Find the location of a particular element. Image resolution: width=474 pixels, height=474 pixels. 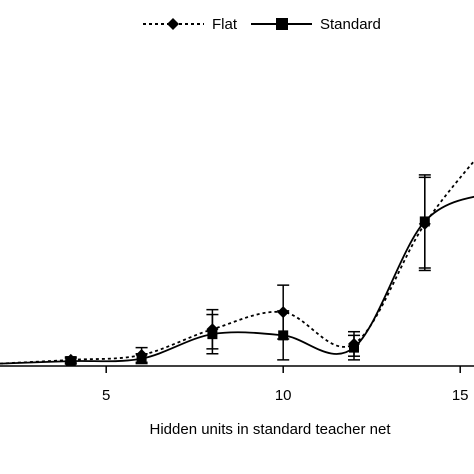

legend-flat-marker is located at coordinates (173, 24).